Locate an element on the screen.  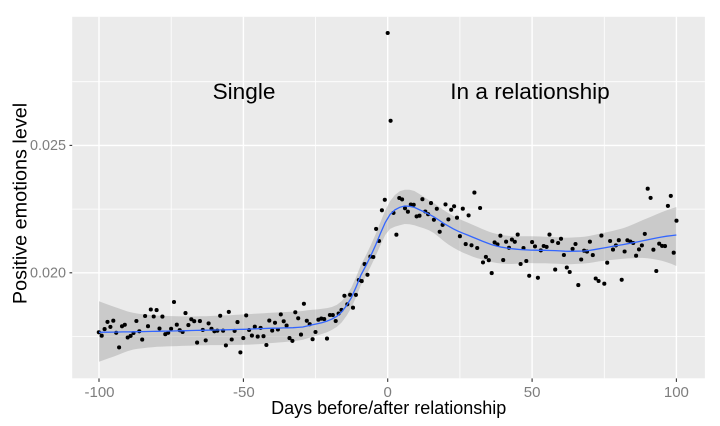
svg-text: In a relationship is located at coordinates (530, 91).